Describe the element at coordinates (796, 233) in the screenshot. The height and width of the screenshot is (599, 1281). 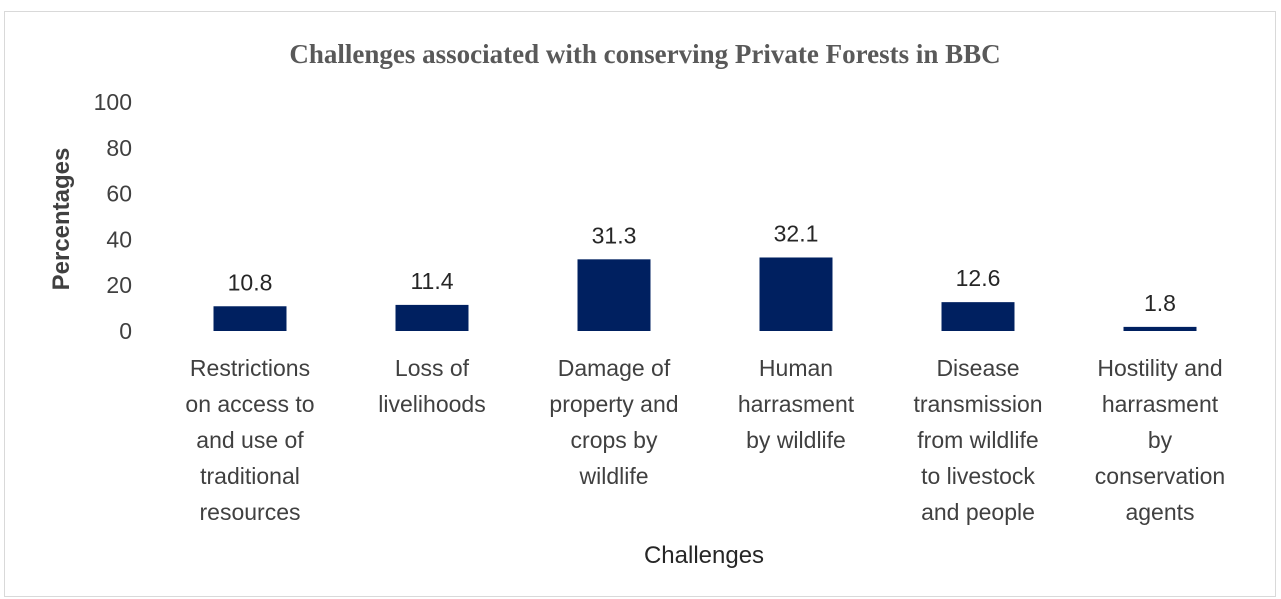
I see `data-label: 32.1` at that location.